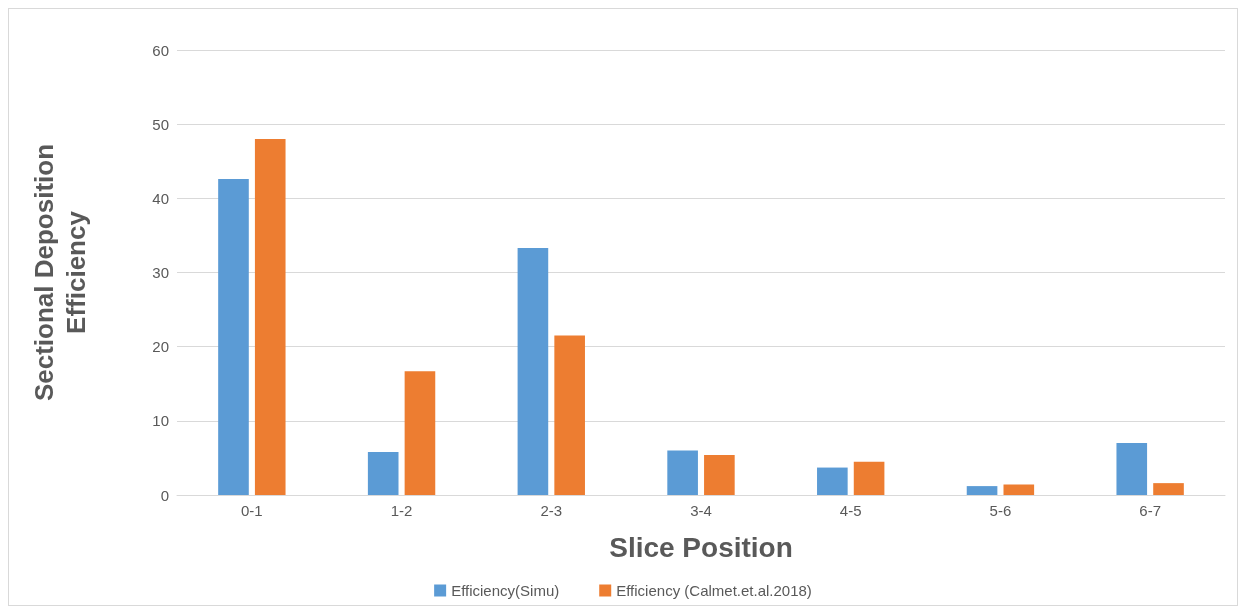 This screenshot has height=612, width=1244. I want to click on y-tick-label: 30, so click(160, 272).